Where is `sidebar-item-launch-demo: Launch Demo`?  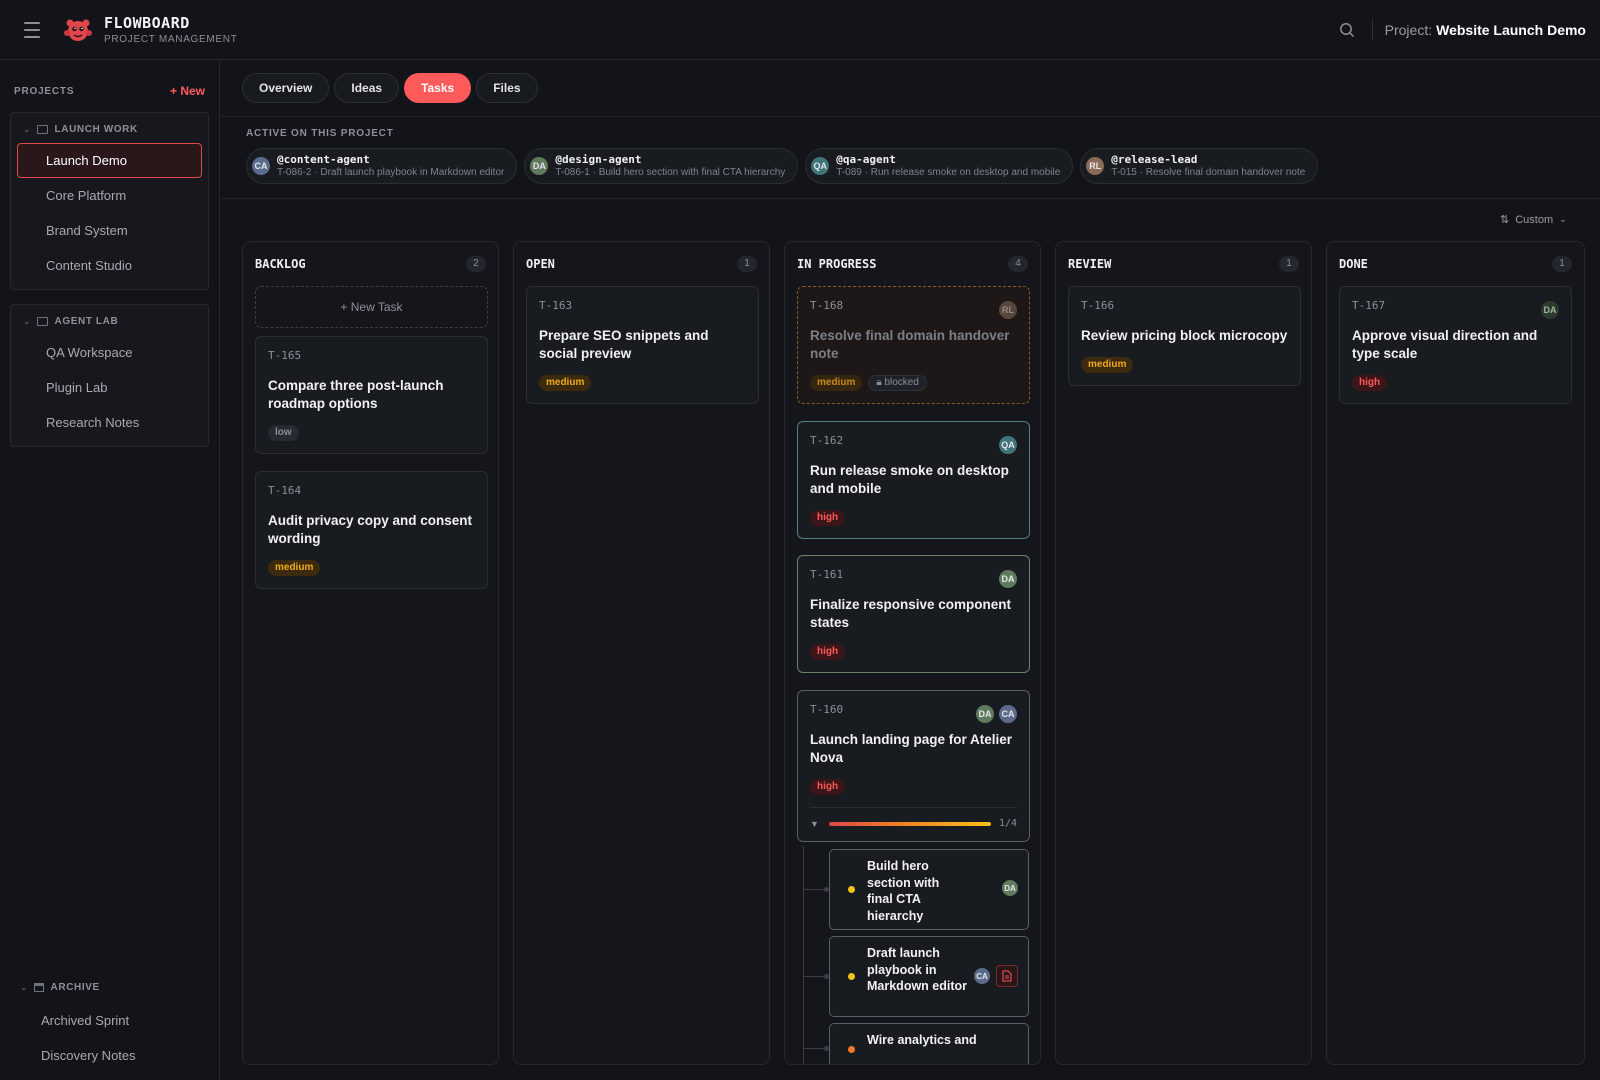 sidebar-item-launch-demo: Launch Demo is located at coordinates (109, 160).